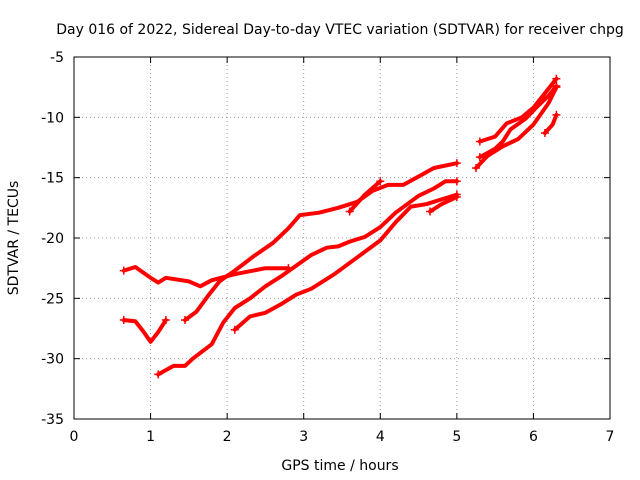 This screenshot has width=640, height=480. Describe the element at coordinates (227, 437) in the screenshot. I see `x-tick-label: 2` at that location.